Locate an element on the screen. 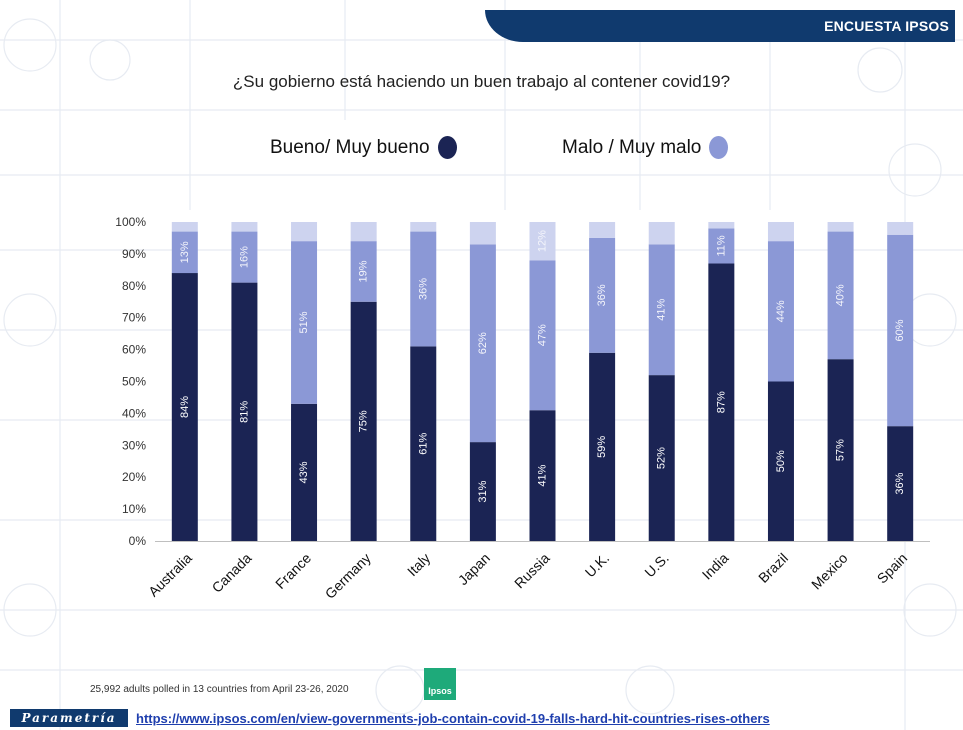  y-tick-label: 10% is located at coordinates (134, 509).